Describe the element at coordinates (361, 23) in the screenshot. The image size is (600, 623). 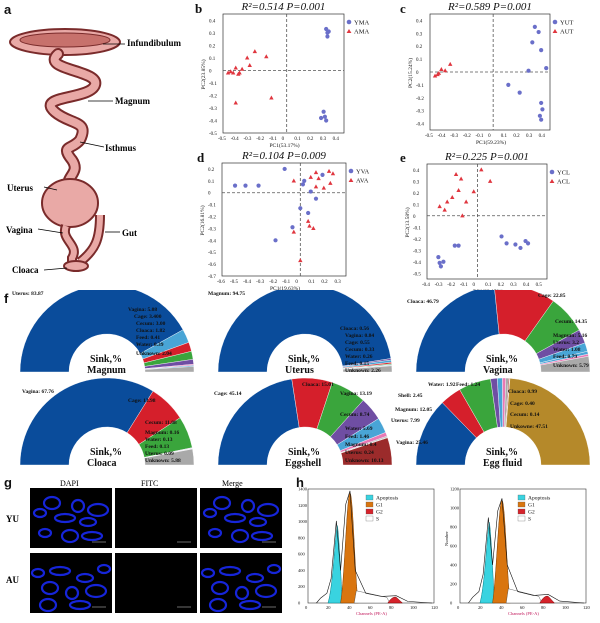
I see `legend-label-a: YMA` at that location.